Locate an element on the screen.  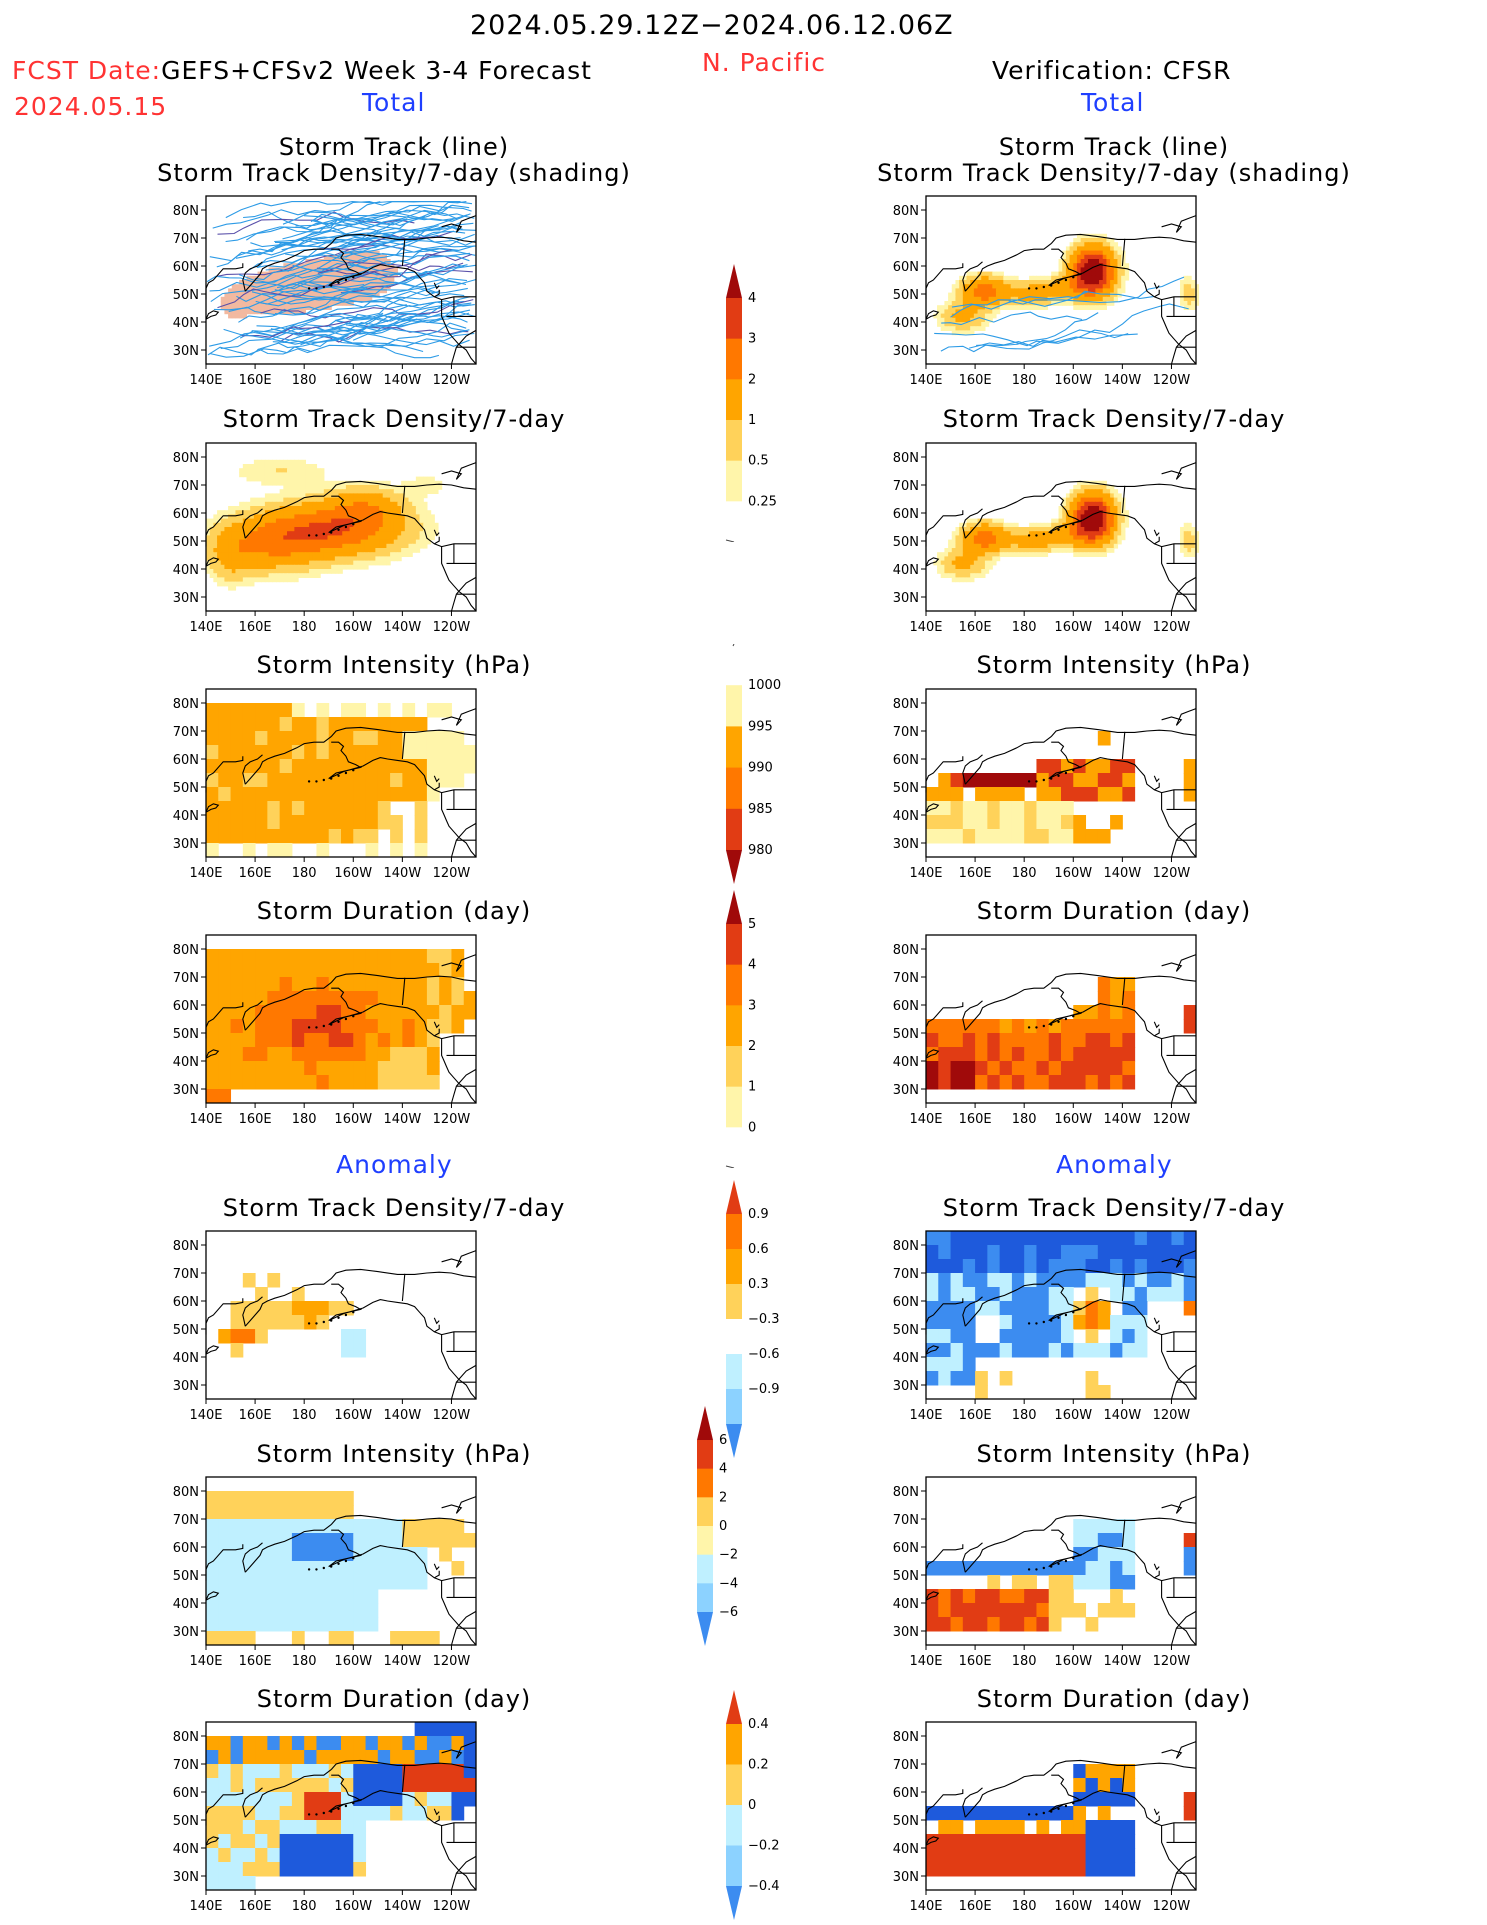
x-tick-label: 160W is located at coordinates (353, 1119).